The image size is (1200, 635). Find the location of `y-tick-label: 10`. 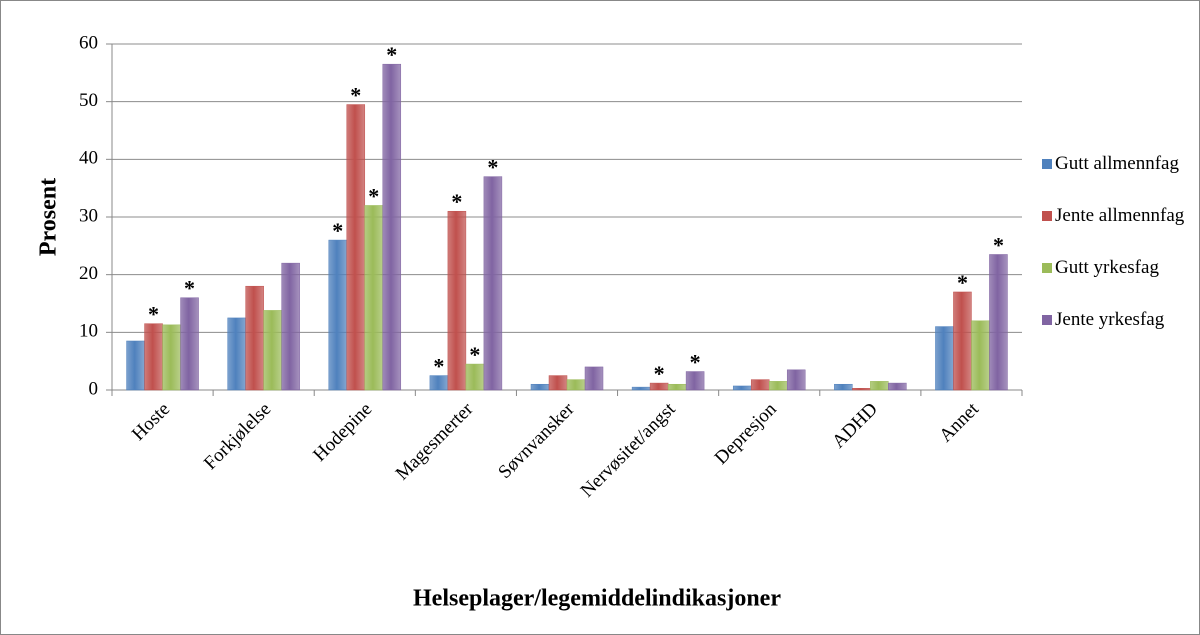

y-tick-label: 10 is located at coordinates (88, 331).